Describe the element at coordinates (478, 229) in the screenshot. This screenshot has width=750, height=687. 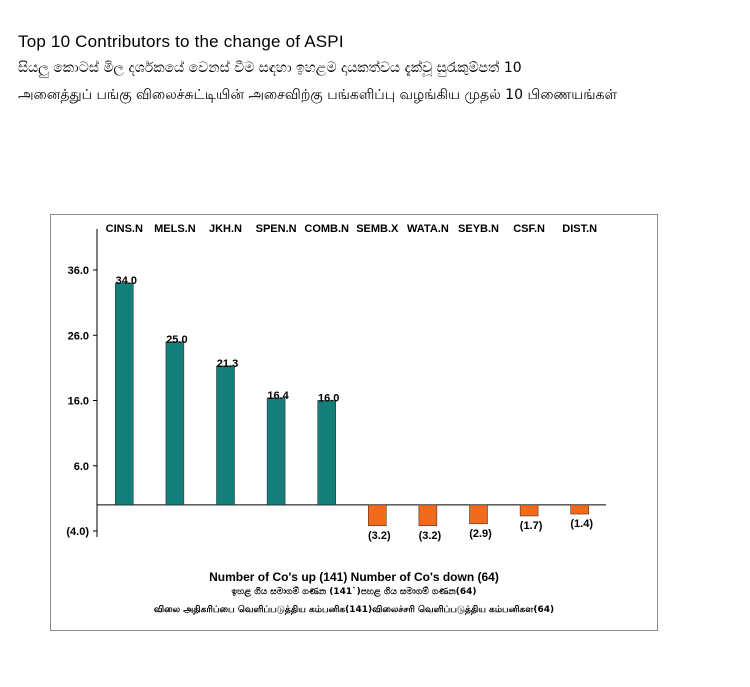
I see `category-label: SEYB.N` at that location.